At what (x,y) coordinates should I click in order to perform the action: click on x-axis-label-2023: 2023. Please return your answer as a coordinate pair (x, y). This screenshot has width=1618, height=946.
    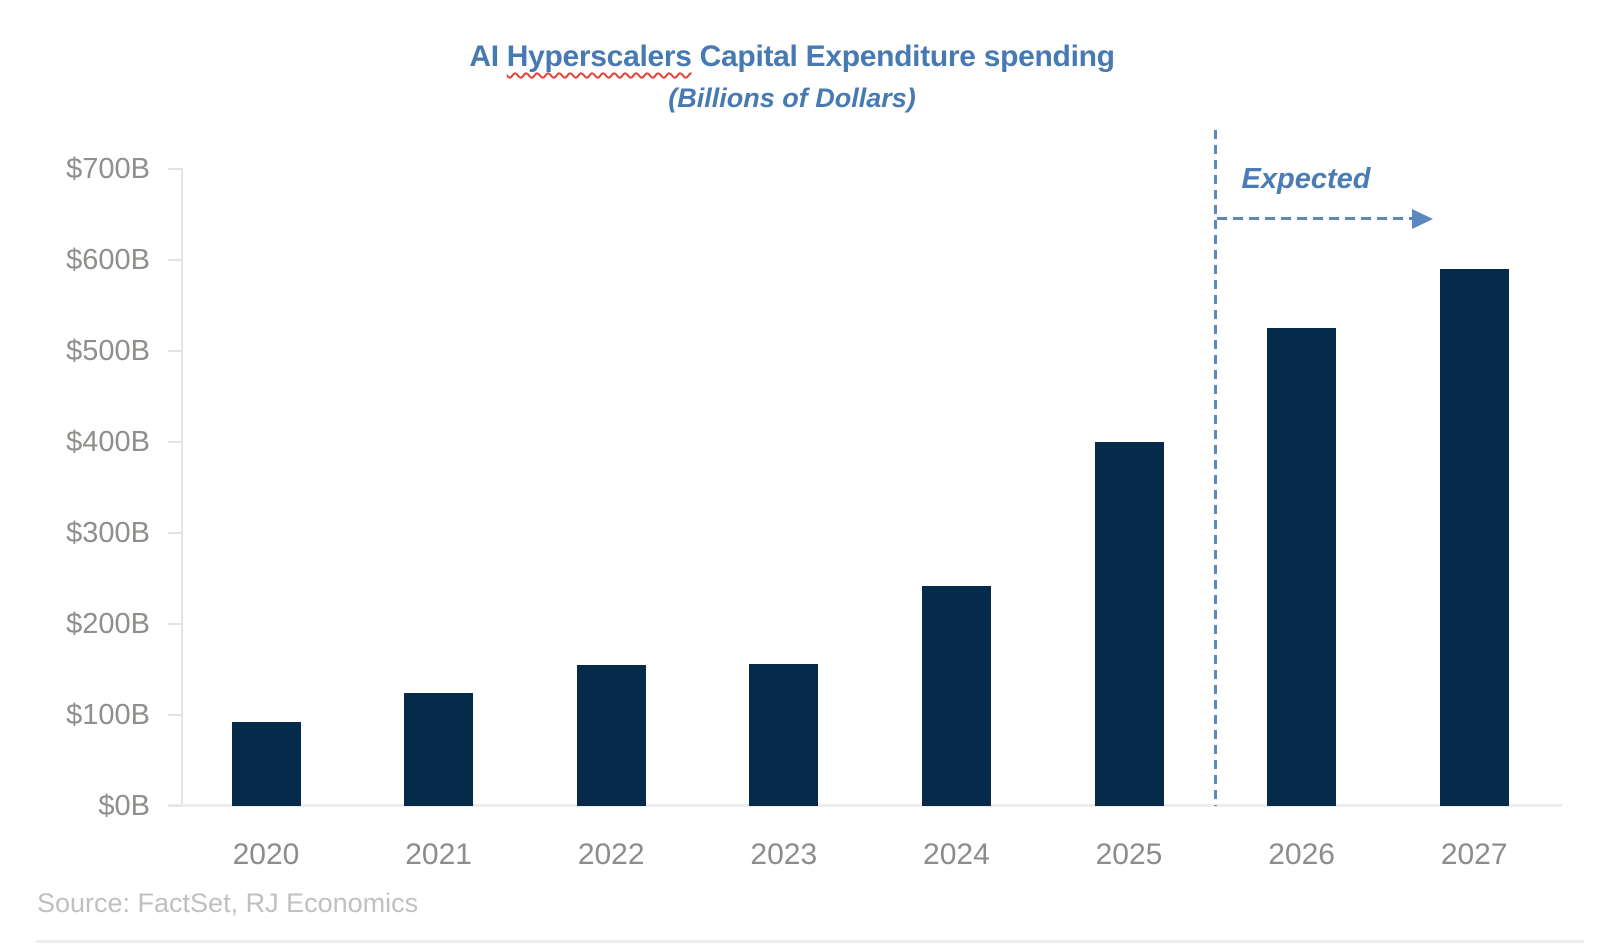
    Looking at the image, I should click on (784, 854).